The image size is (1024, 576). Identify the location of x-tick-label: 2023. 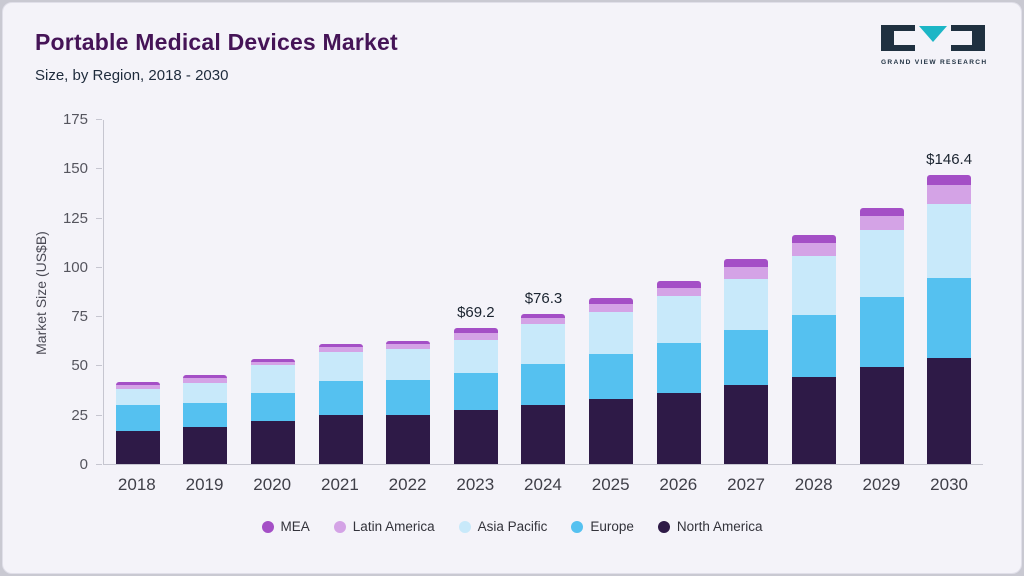
(475, 484).